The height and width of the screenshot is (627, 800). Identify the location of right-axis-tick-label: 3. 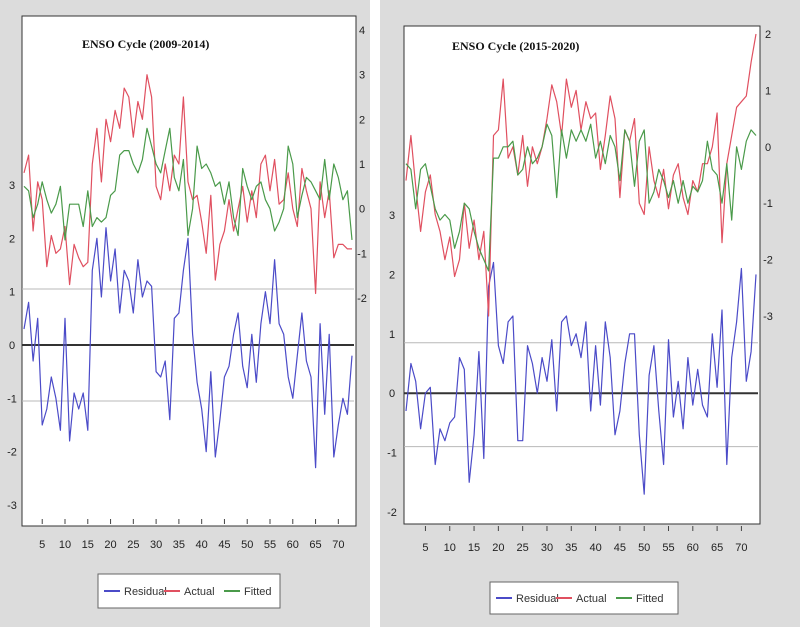
(362, 76).